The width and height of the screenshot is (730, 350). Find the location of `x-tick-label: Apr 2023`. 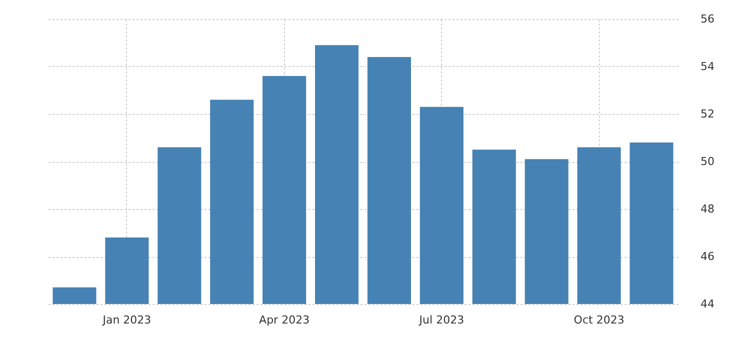

x-tick-label: Apr 2023 is located at coordinates (284, 320).